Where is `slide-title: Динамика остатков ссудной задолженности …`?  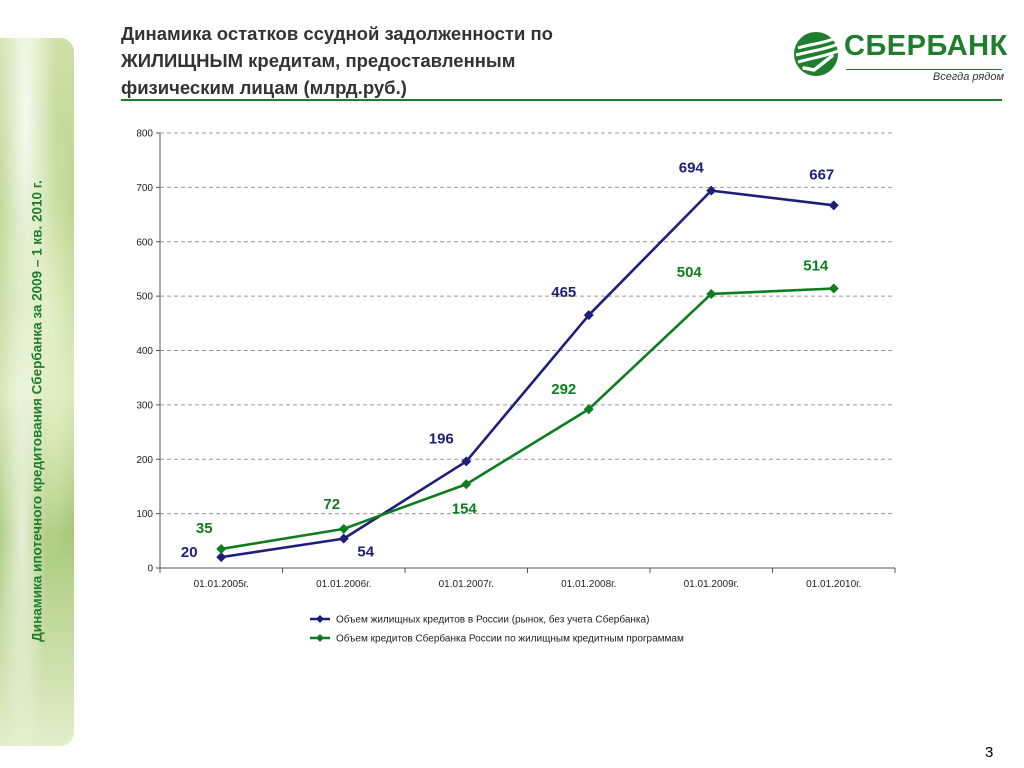
slide-title: Динамика остатков ссудной задолженности … is located at coordinates (401, 60).